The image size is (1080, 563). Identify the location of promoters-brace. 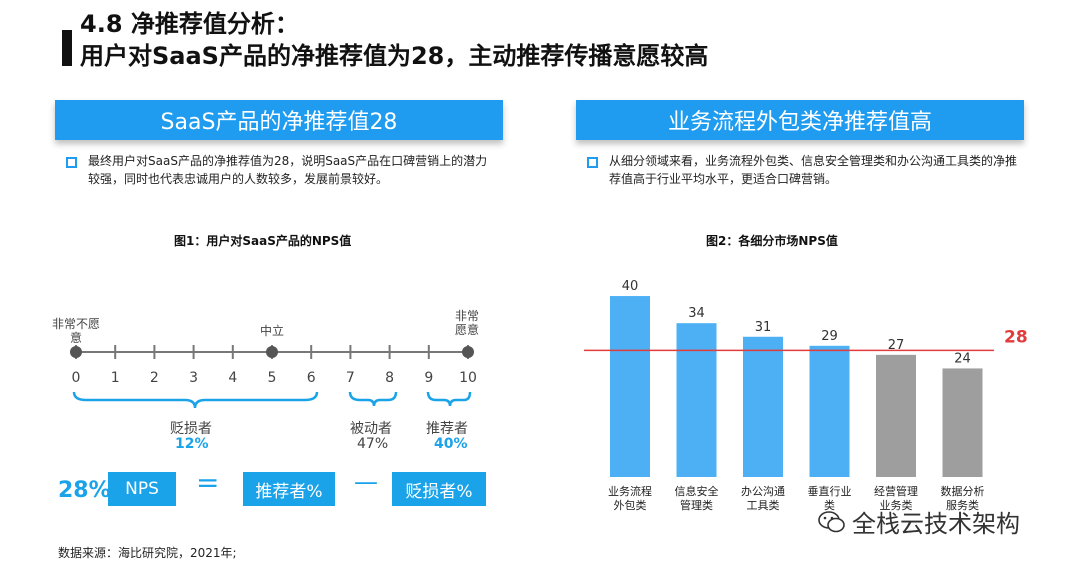
(449, 399).